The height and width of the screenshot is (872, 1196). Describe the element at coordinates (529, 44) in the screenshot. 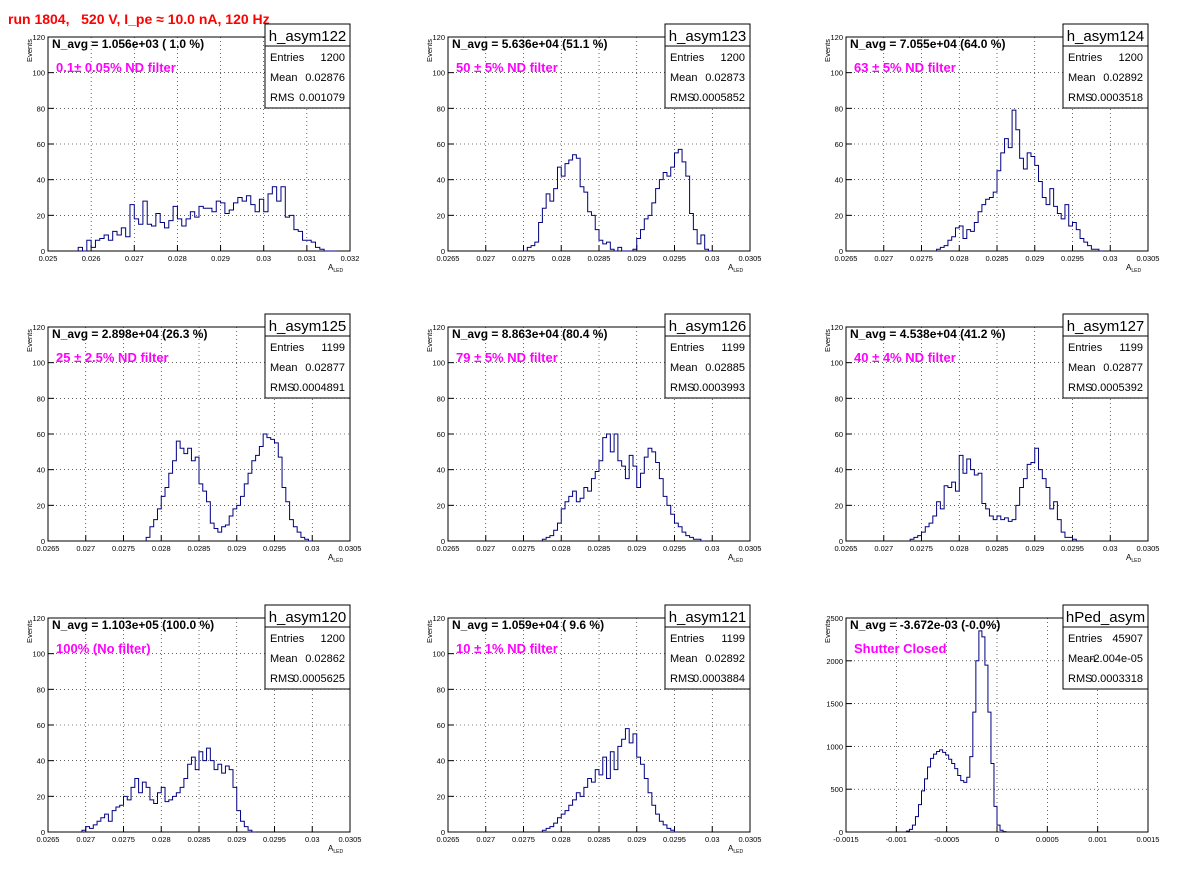

I see `n-avg-label: N_avg = 5.636e+04 (51.1 %)` at that location.